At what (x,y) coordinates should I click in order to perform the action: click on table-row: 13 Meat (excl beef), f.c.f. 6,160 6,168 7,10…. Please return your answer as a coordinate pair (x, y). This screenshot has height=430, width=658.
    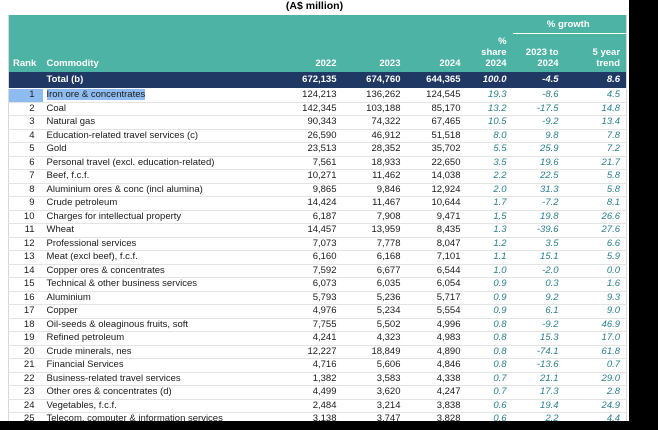
    Looking at the image, I should click on (317, 257).